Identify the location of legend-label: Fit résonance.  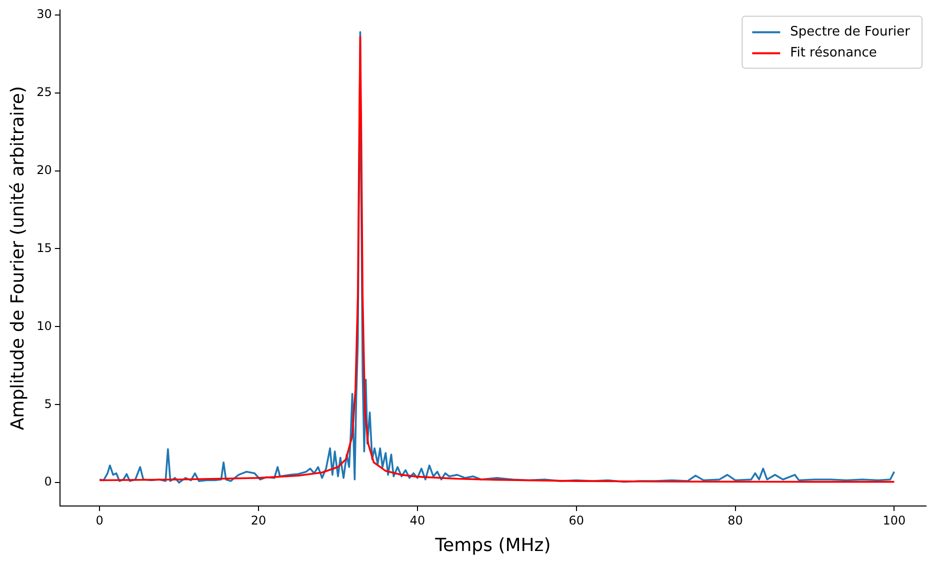
(833, 53).